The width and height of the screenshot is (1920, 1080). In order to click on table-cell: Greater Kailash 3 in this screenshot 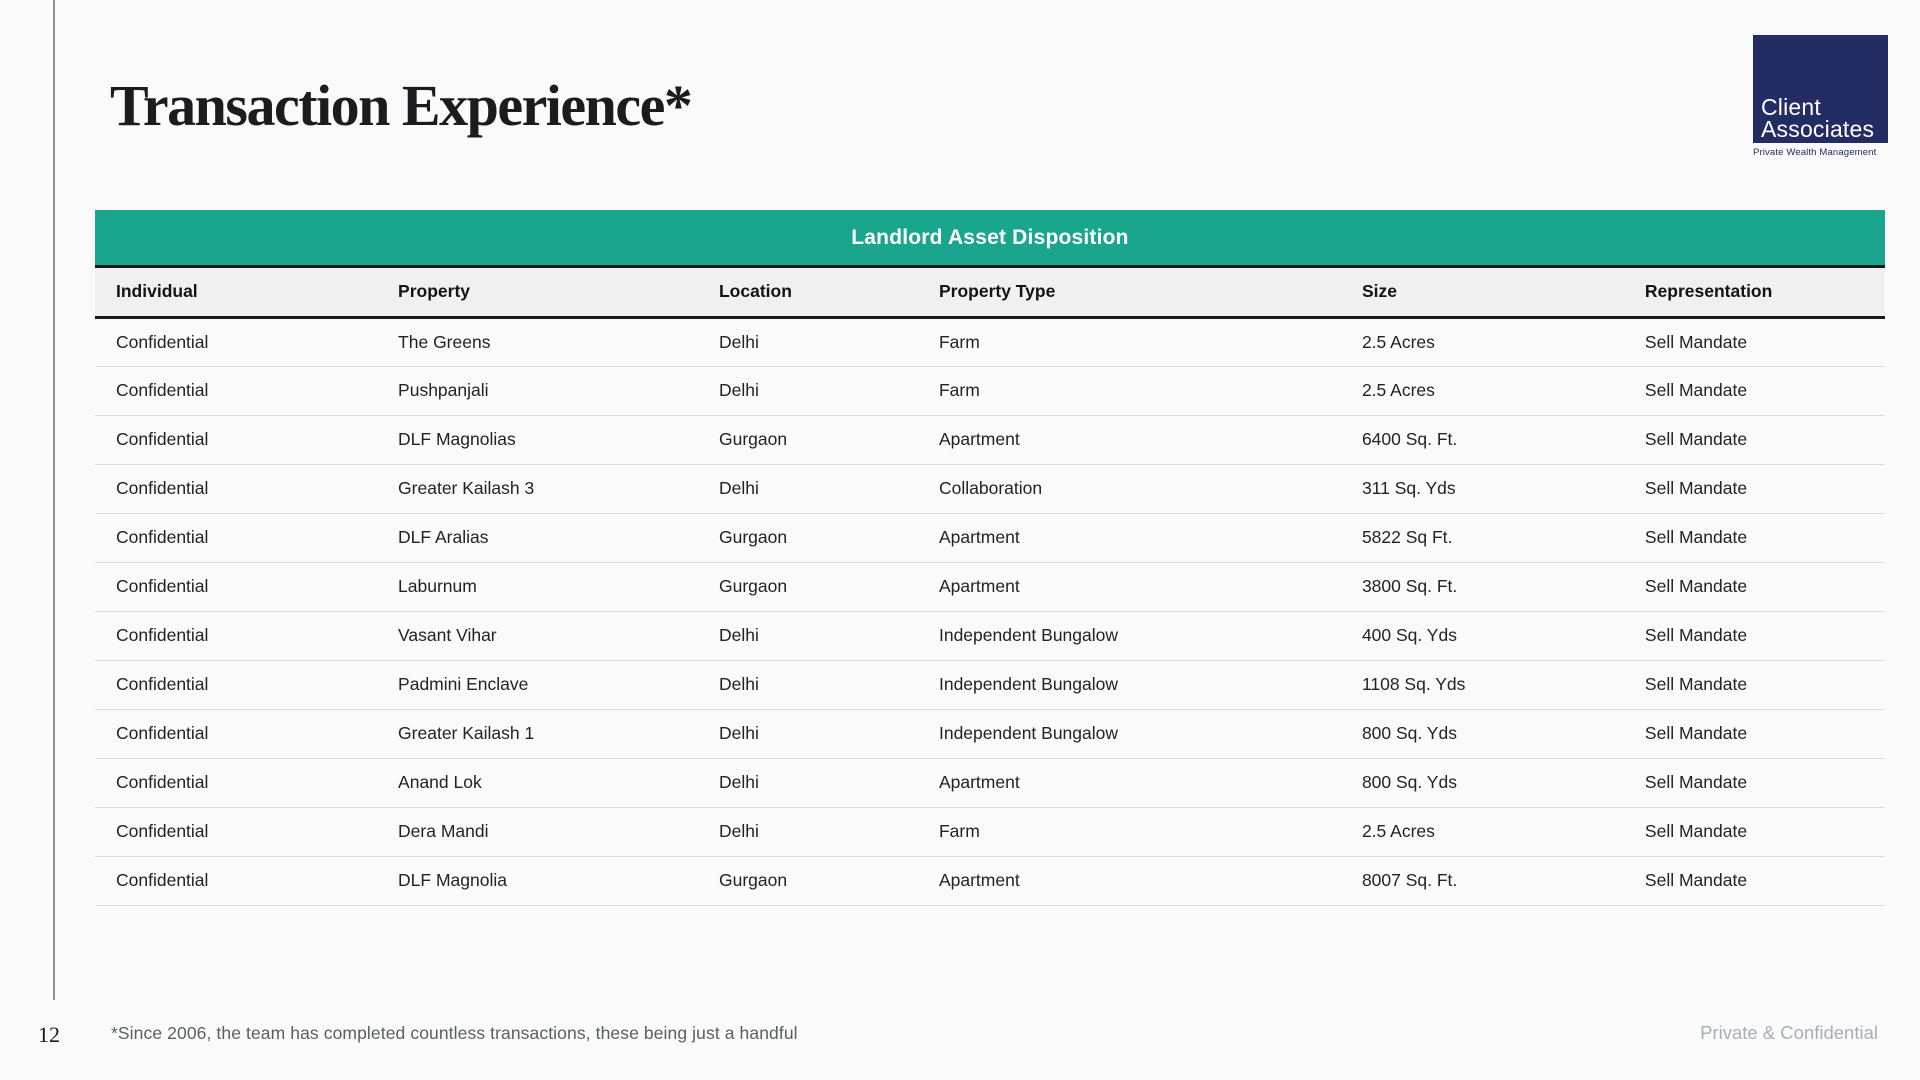, I will do `click(466, 488)`.